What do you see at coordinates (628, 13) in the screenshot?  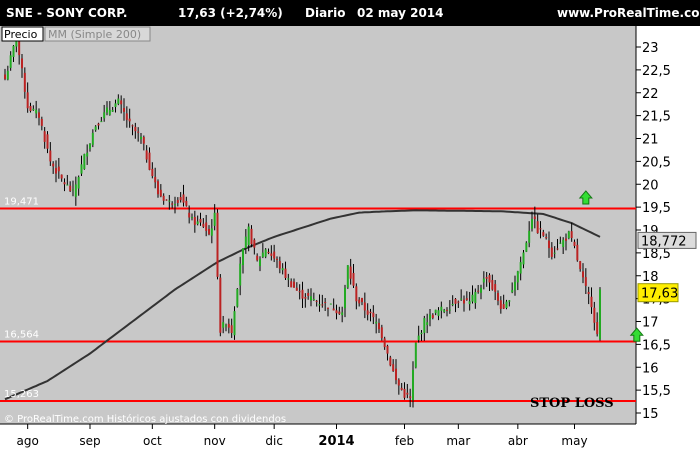 I see `site-text: www.ProRealTime.com` at bounding box center [628, 13].